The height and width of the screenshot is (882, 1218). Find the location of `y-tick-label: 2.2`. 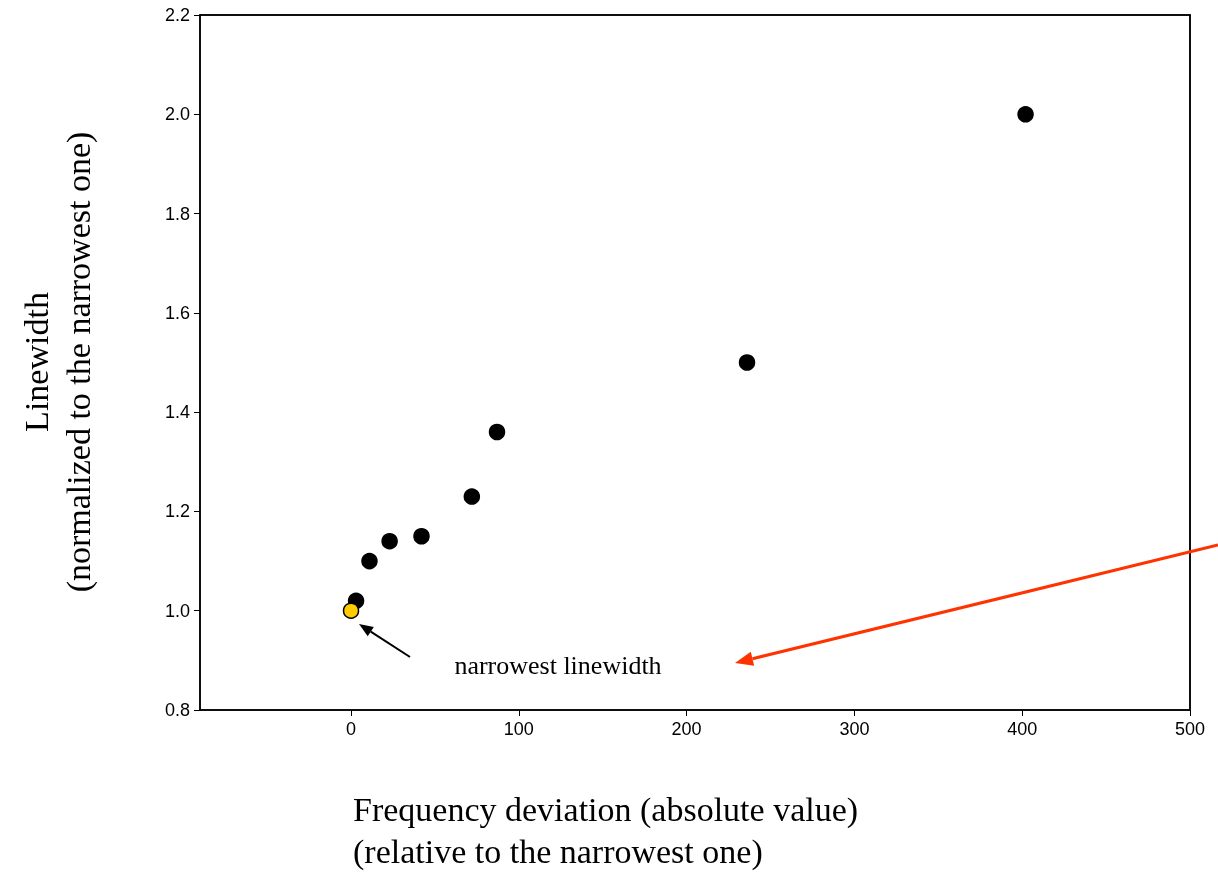

y-tick-label: 2.2 is located at coordinates (177, 15).